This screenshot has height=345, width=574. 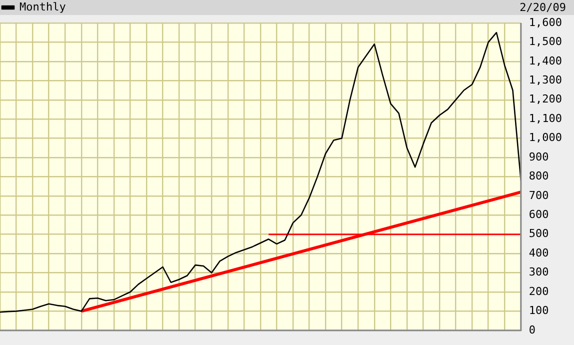 I want to click on y-tick-label: 400, so click(x=538, y=253).